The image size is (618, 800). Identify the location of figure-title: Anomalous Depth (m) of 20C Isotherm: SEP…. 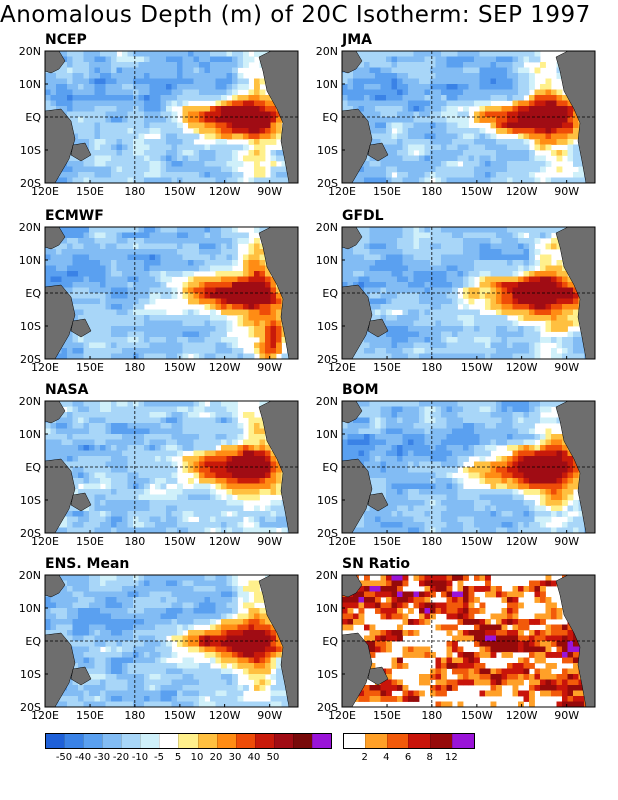
(295, 15).